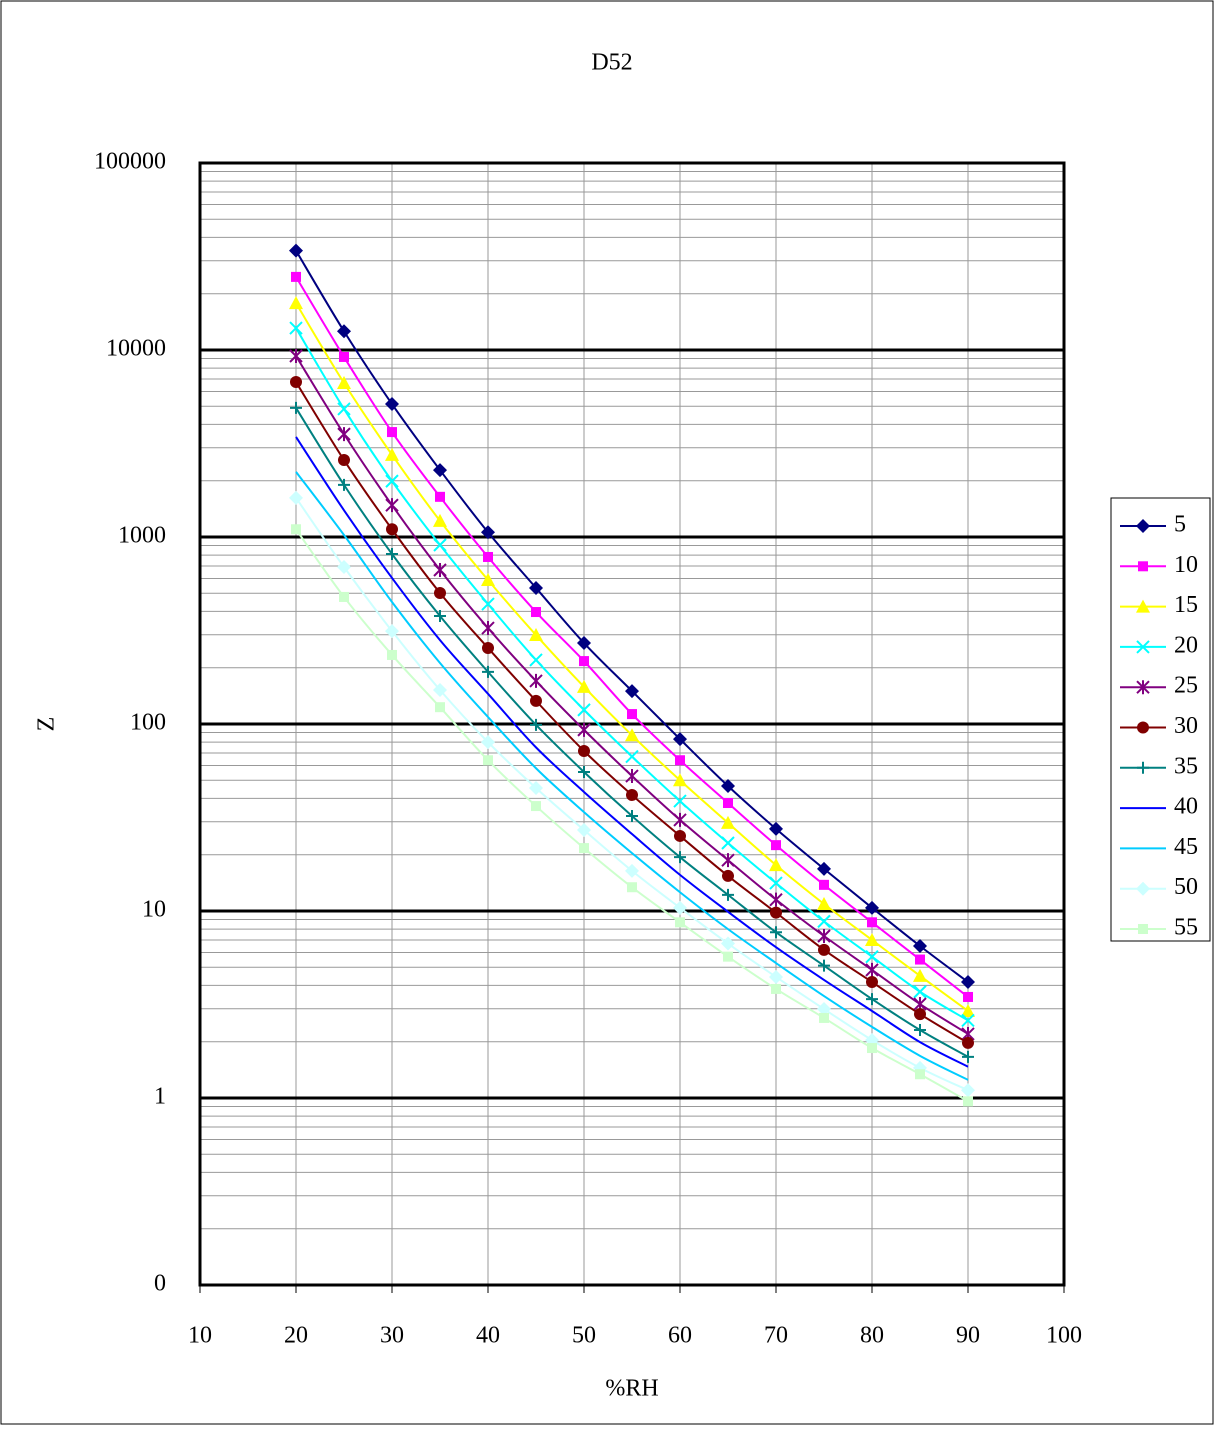 The width and height of the screenshot is (1215, 1431). I want to click on legend-label: 40, so click(1186, 807).